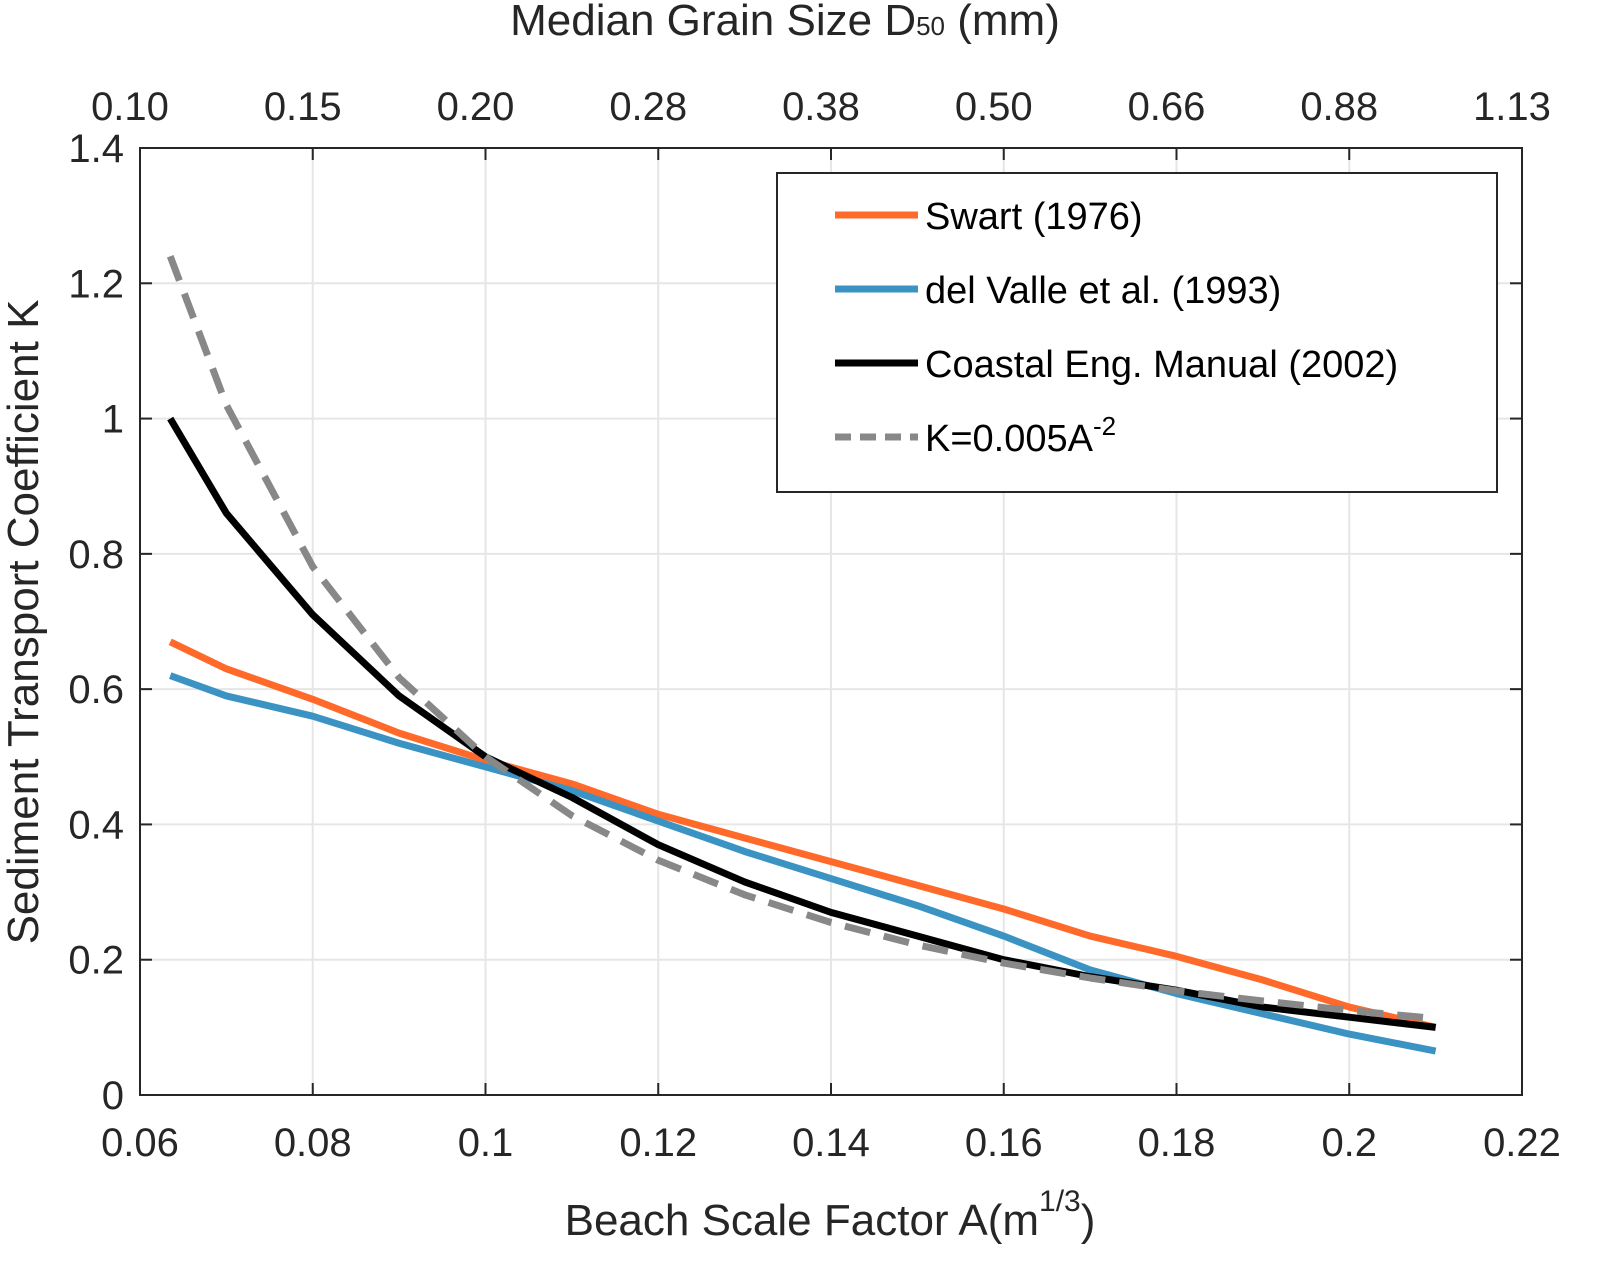  I want to click on top-tick-label: 0.15, so click(303, 107).